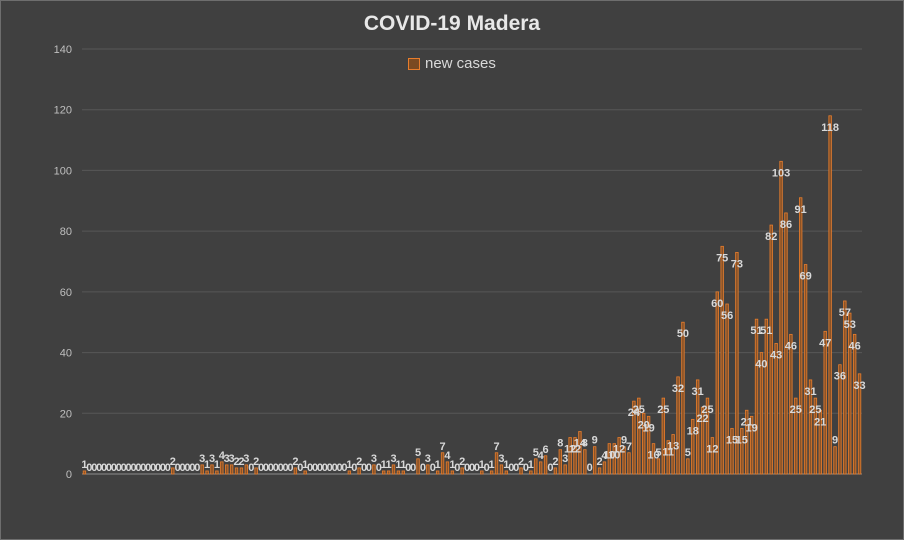 The height and width of the screenshot is (540, 904). Describe the element at coordinates (63, 171) in the screenshot. I see `y-tick-label: 100` at that location.